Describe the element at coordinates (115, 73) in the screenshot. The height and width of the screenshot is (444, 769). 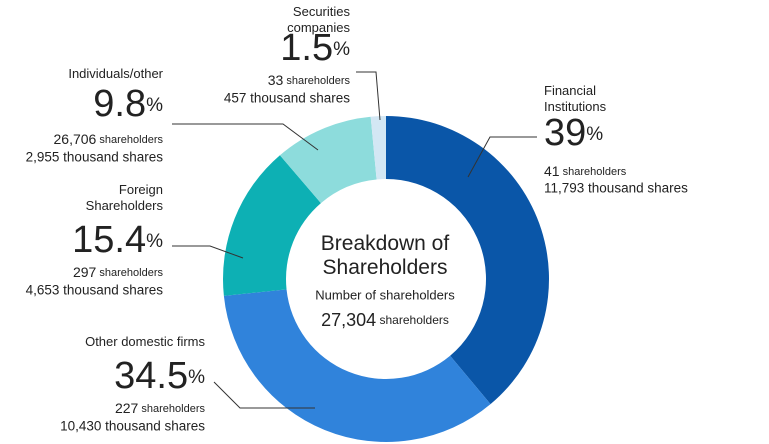
I see `category-label: Individuals/other` at that location.